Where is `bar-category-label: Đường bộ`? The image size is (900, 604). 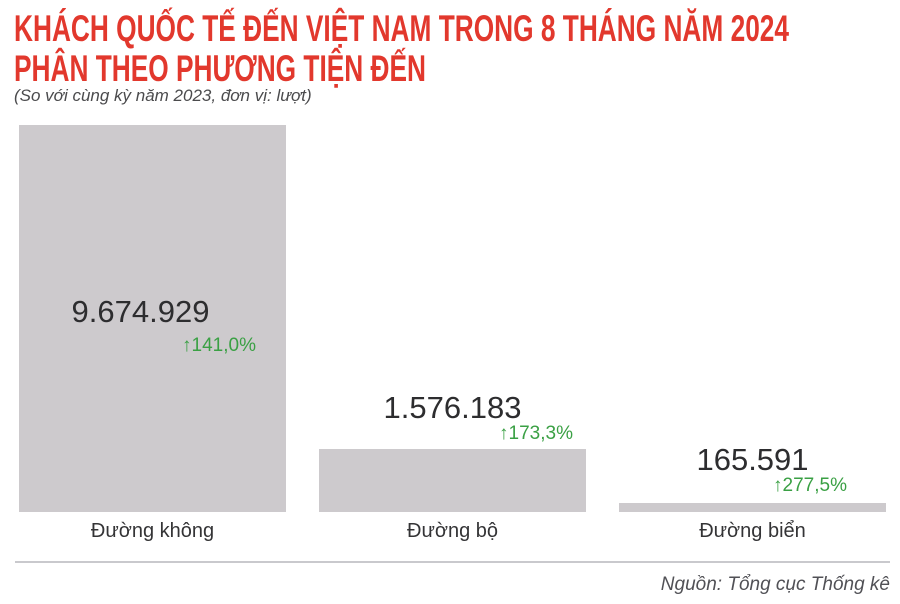 bar-category-label: Đường bộ is located at coordinates (452, 531).